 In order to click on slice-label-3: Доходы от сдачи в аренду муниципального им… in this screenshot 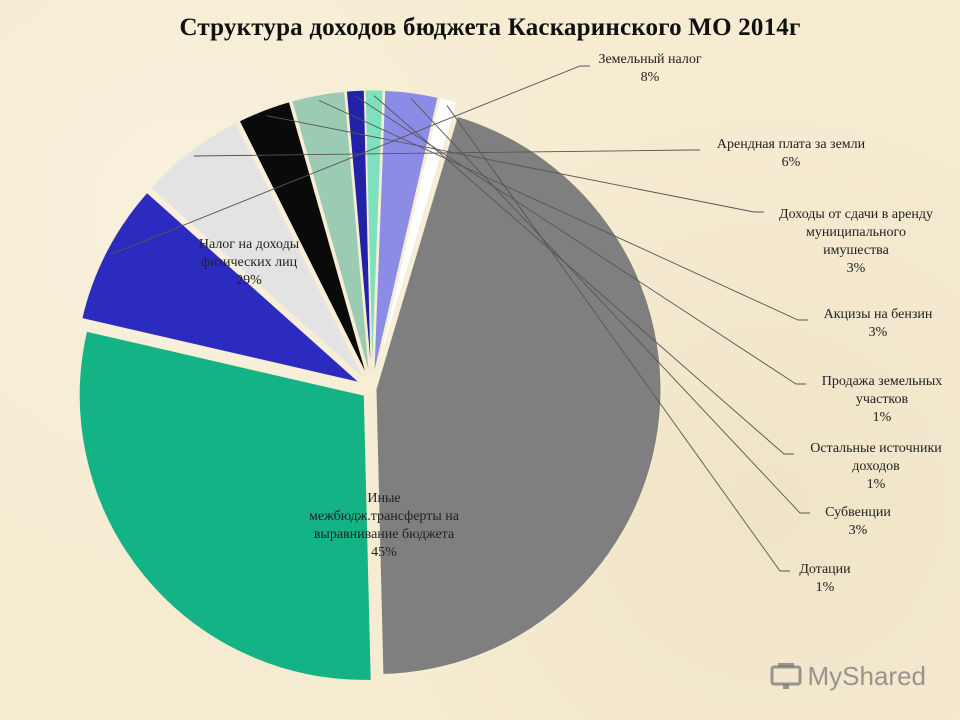, I will do `click(856, 241)`.